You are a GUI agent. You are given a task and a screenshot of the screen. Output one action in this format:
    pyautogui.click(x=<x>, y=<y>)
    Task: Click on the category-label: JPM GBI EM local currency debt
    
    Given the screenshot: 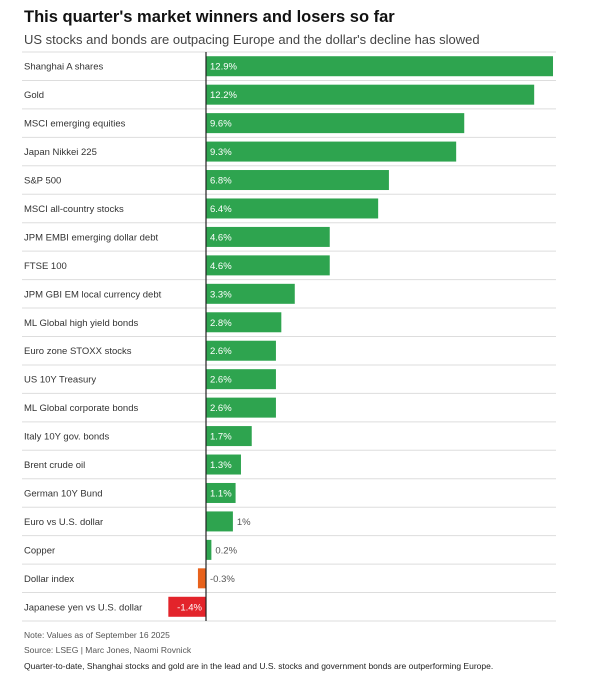 What is the action you would take?
    pyautogui.click(x=93, y=294)
    